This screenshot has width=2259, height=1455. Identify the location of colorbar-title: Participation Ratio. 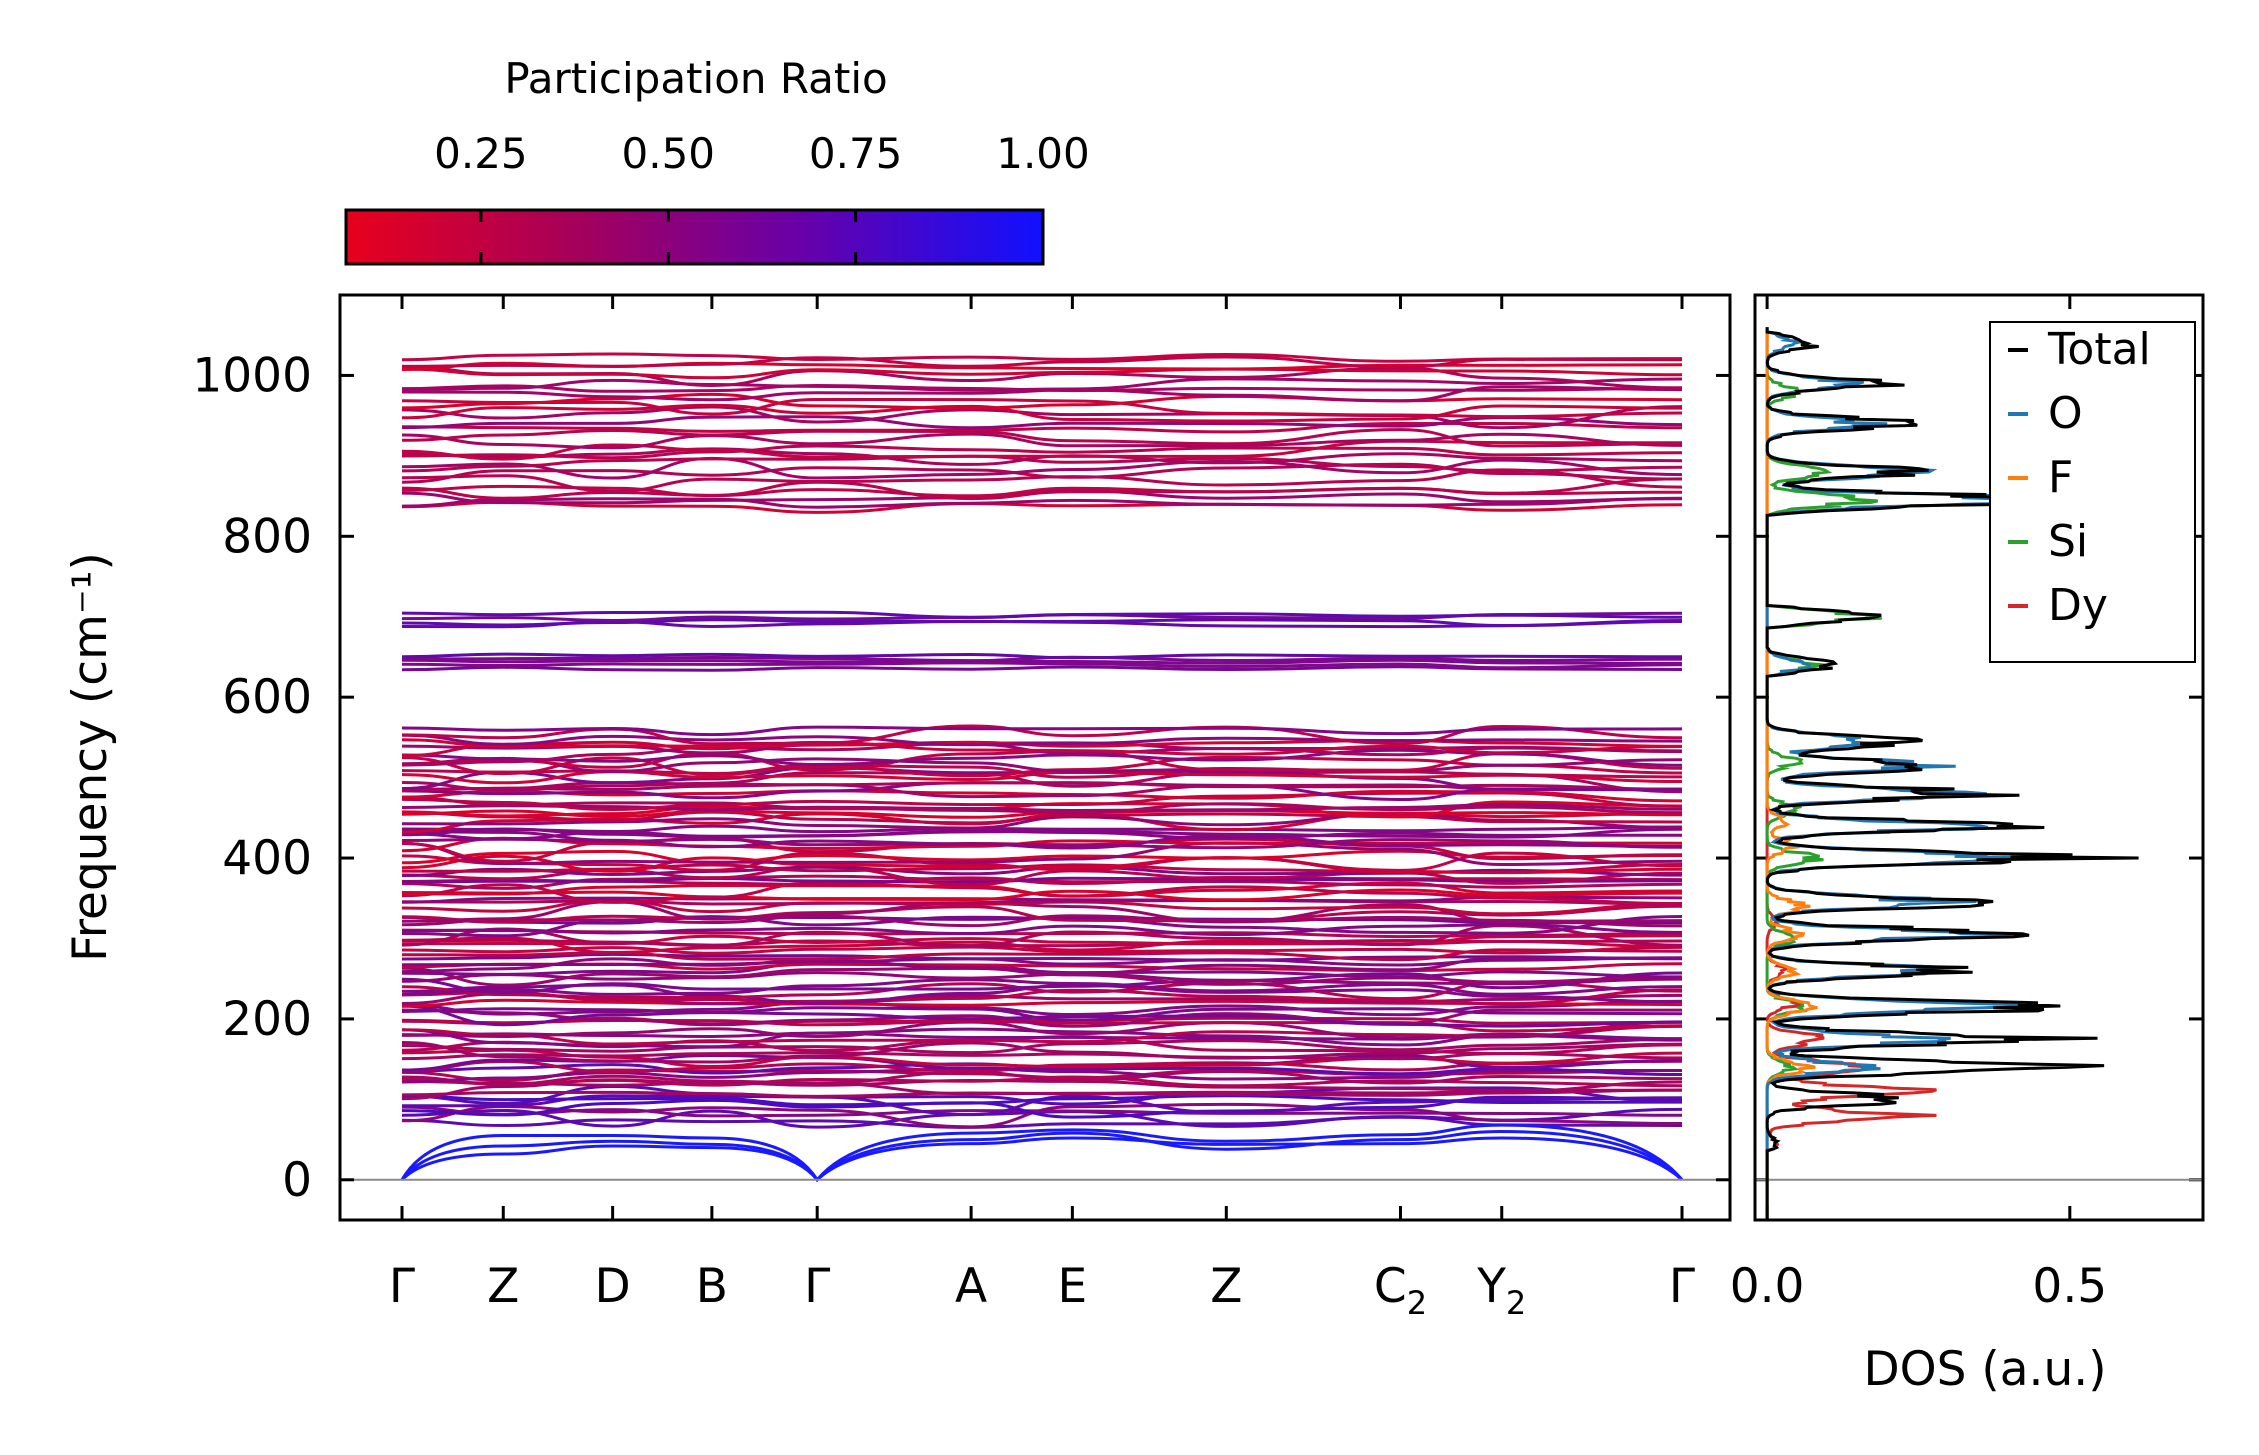
(695, 78).